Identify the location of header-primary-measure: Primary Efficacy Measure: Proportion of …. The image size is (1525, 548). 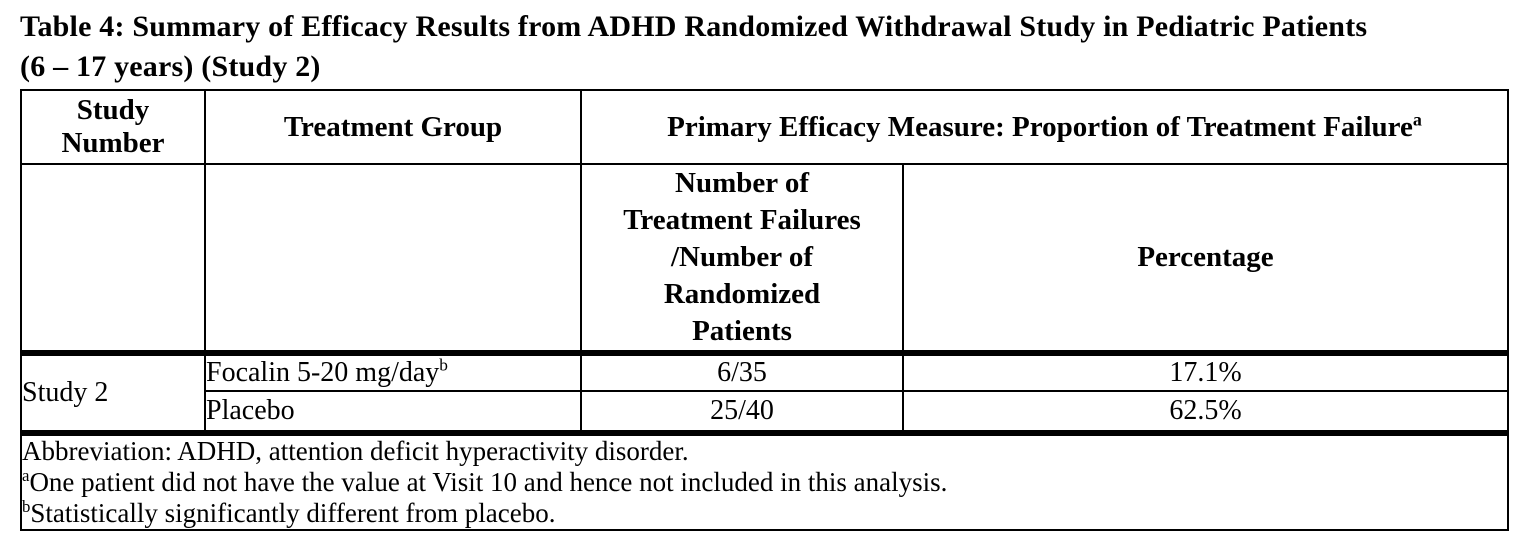
(1044, 127).